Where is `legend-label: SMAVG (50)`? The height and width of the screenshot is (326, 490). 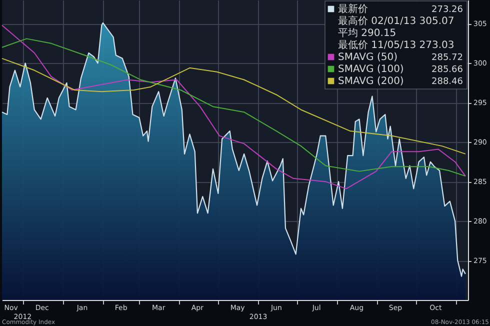 legend-label: SMAVG (50) is located at coordinates (368, 57).